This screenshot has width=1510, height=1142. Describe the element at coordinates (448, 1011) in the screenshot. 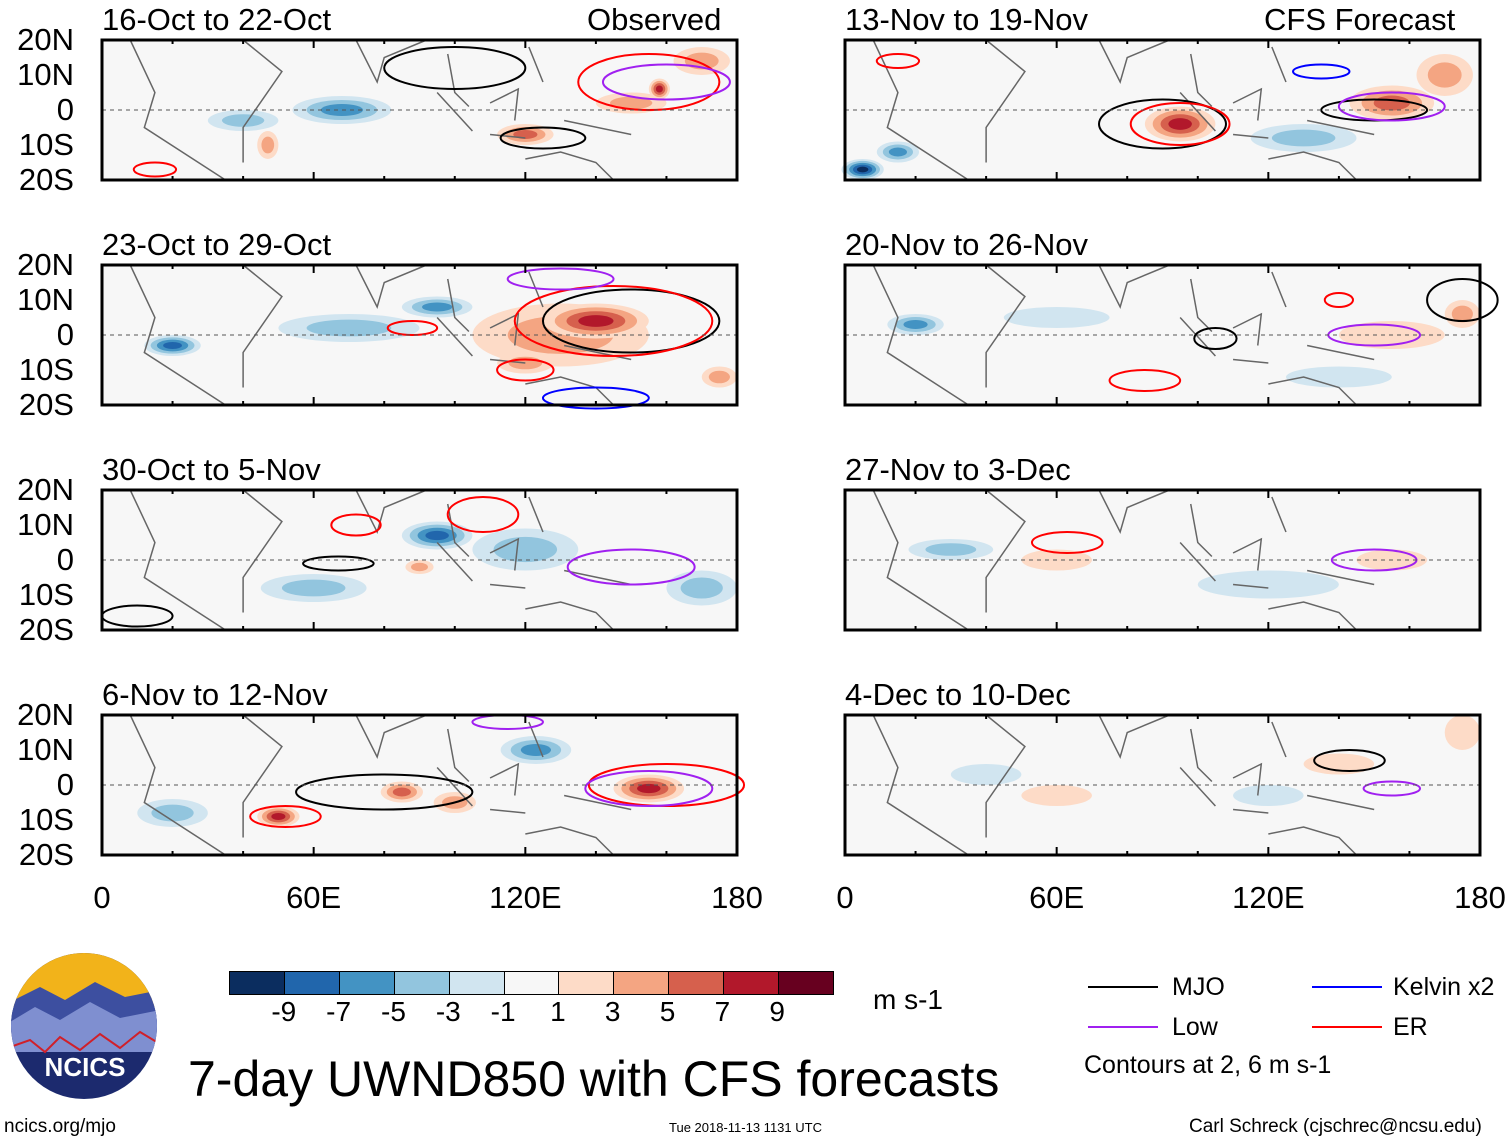

I see `colorbar-tick-label: -3` at that location.